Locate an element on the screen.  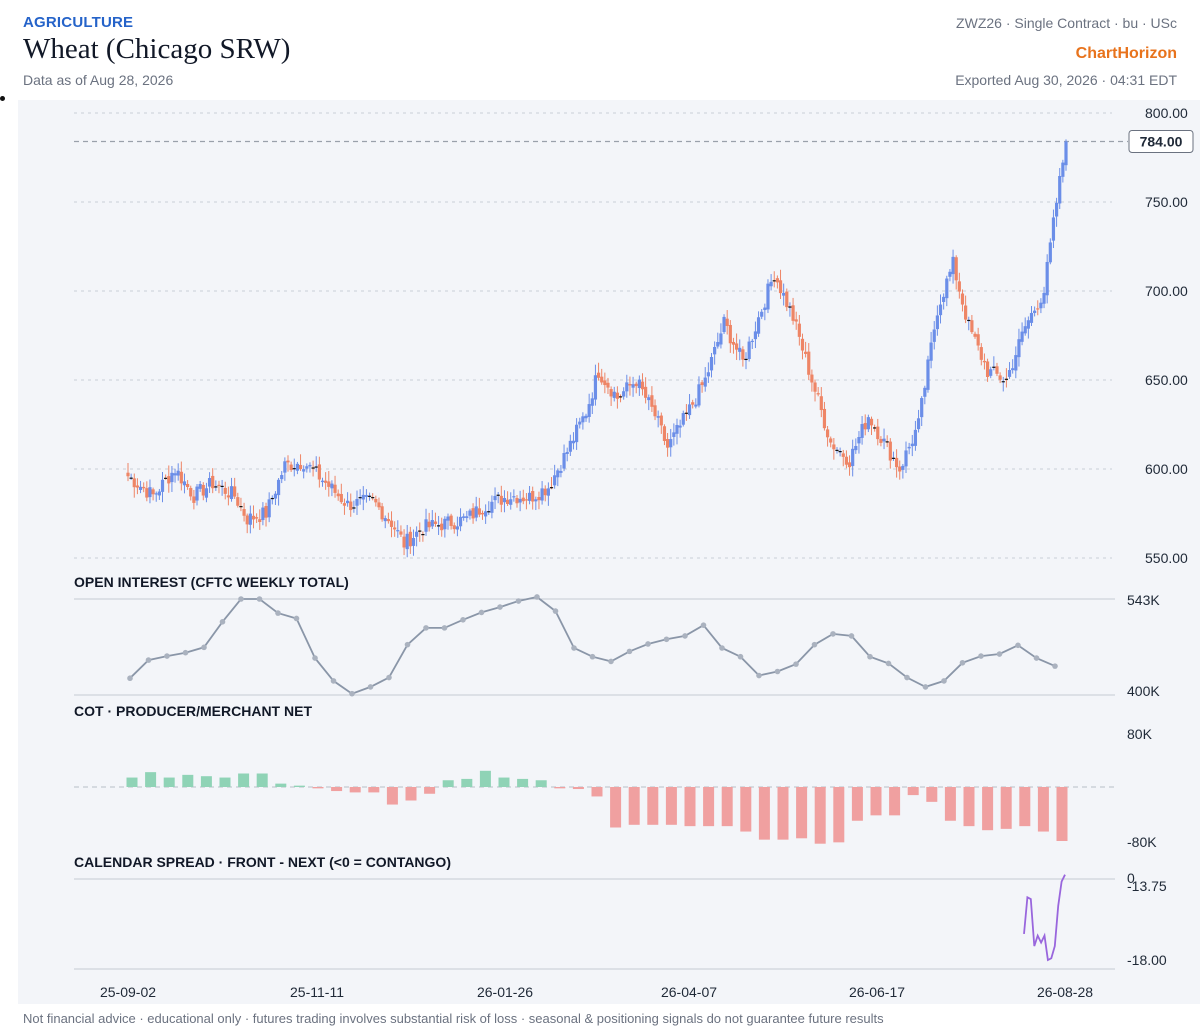
price-y-tick-label: 600.00 is located at coordinates (1166, 469).